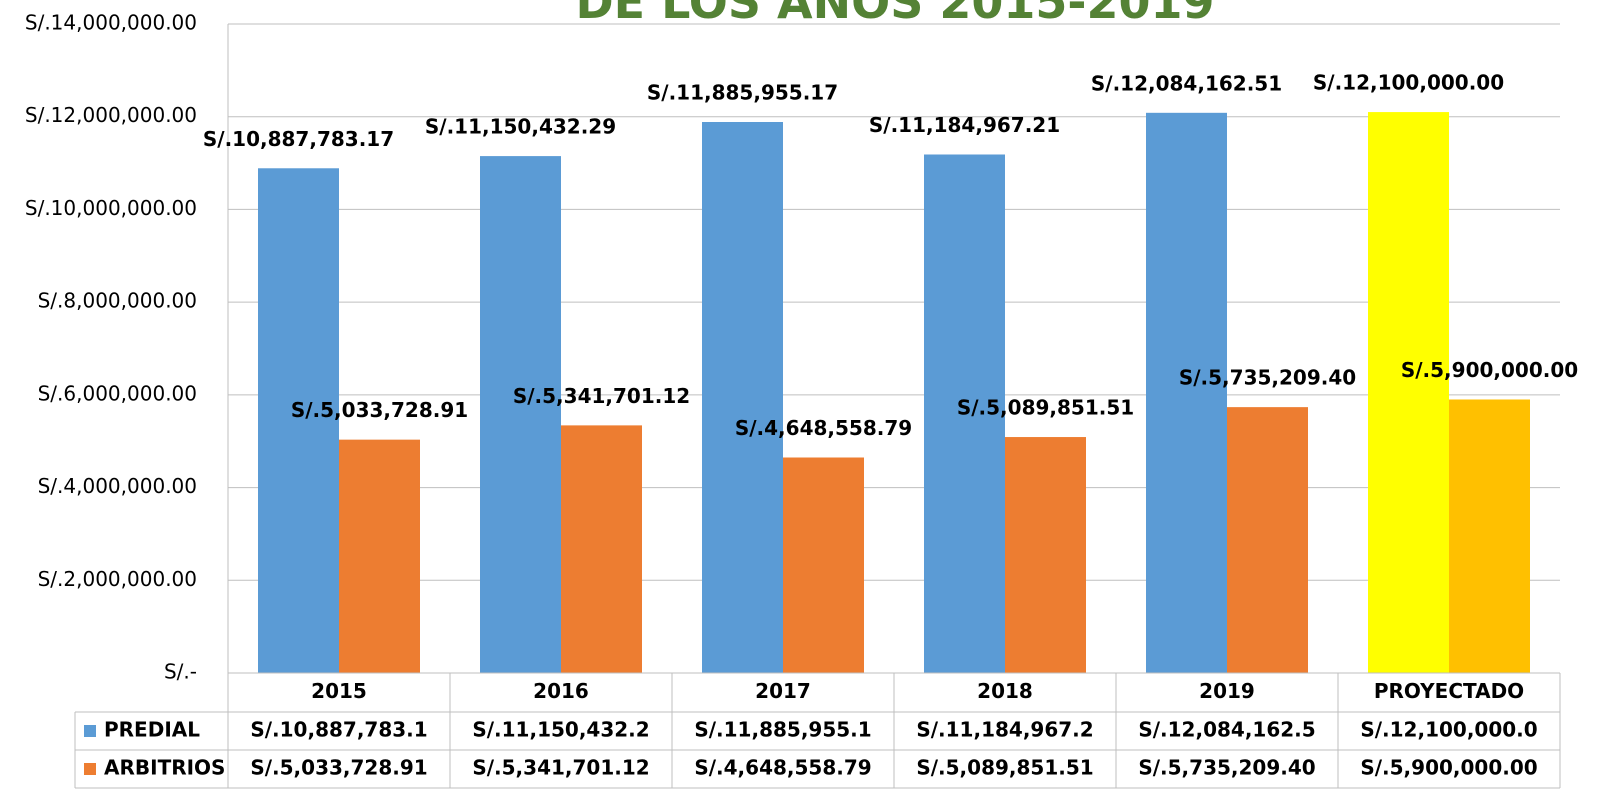  What do you see at coordinates (964, 125) in the screenshot?
I see `data-label: S/.11,184,967.21` at bounding box center [964, 125].